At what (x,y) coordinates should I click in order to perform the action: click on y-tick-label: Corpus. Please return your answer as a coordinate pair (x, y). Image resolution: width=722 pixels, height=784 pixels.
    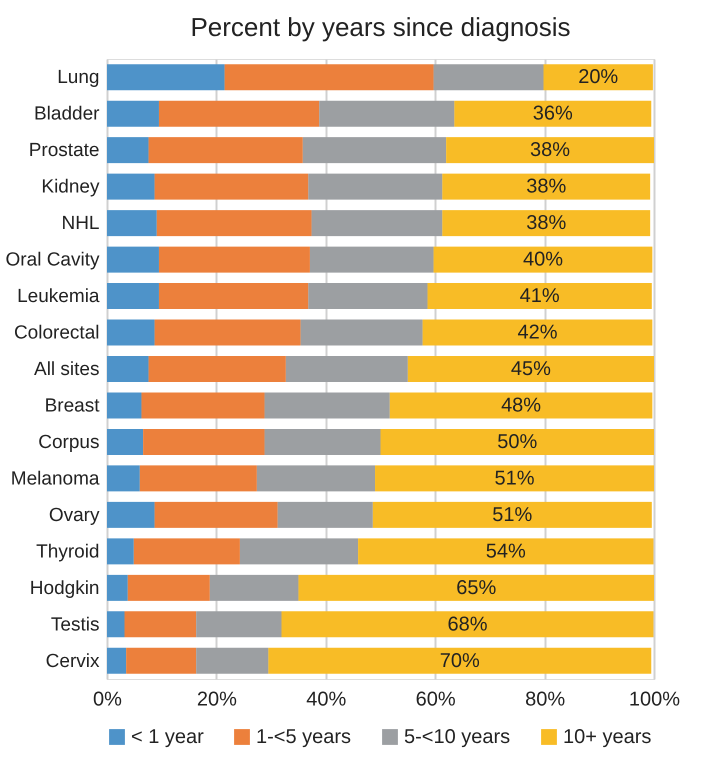
    Looking at the image, I should click on (69, 442).